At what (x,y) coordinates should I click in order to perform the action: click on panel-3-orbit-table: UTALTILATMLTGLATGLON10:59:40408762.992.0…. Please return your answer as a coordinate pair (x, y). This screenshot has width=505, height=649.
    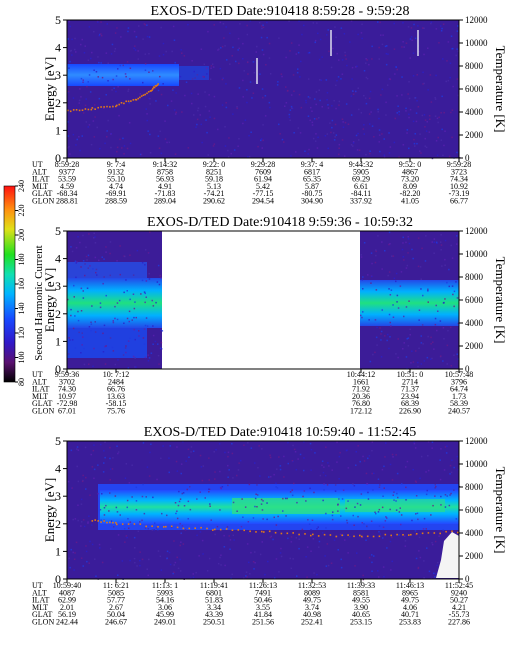
    Looking at the image, I should click on (252, 603).